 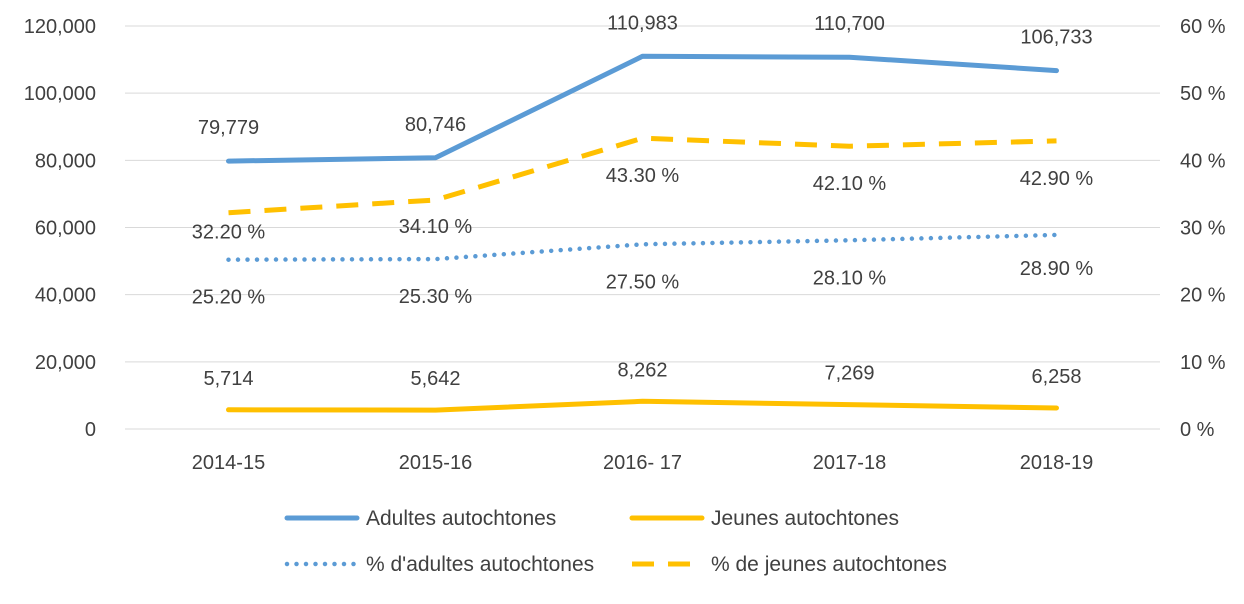 I want to click on left-tick-label: 120,000, so click(x=60, y=27).